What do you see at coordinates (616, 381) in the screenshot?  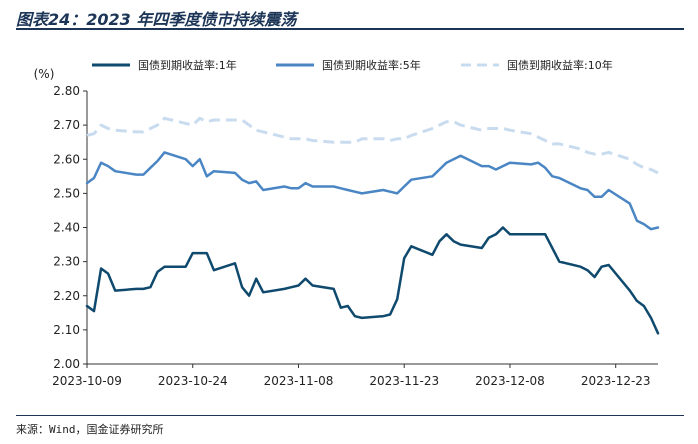 I see `x-tick-label: 2023-12-23` at bounding box center [616, 381].